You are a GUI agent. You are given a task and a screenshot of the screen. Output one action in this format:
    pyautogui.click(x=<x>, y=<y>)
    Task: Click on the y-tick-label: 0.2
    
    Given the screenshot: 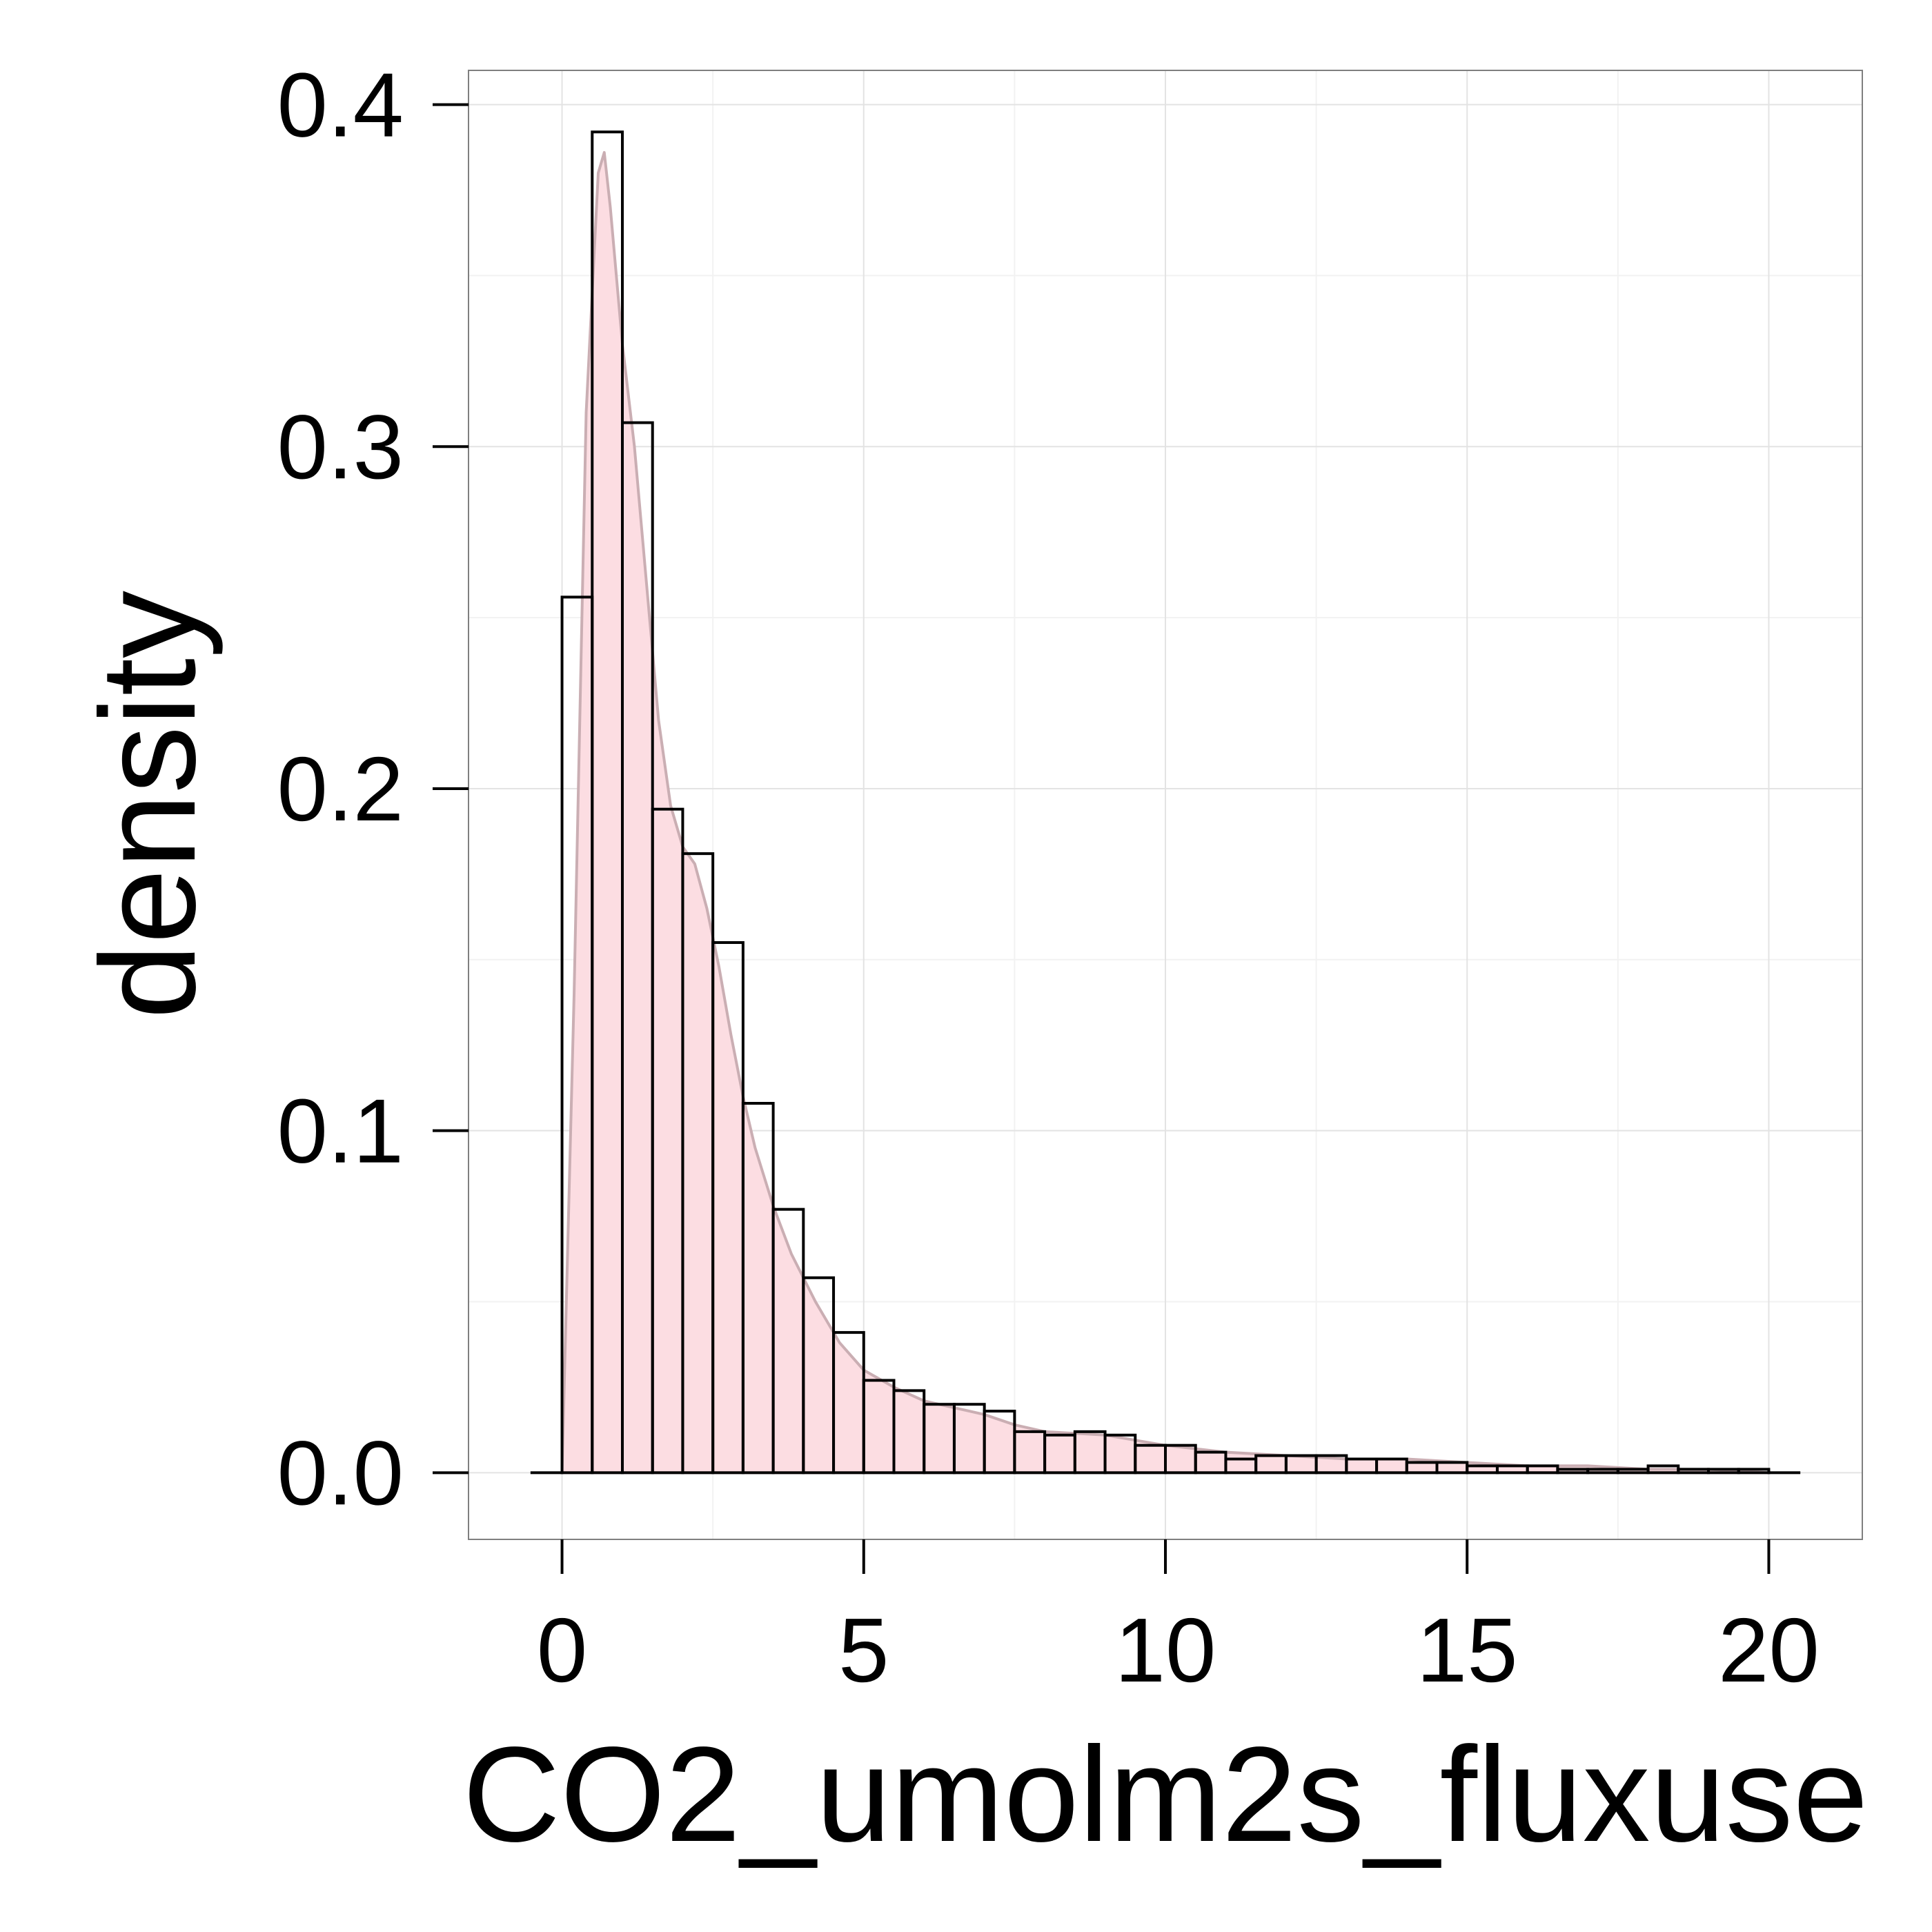 What is the action you would take?
    pyautogui.click(x=340, y=789)
    